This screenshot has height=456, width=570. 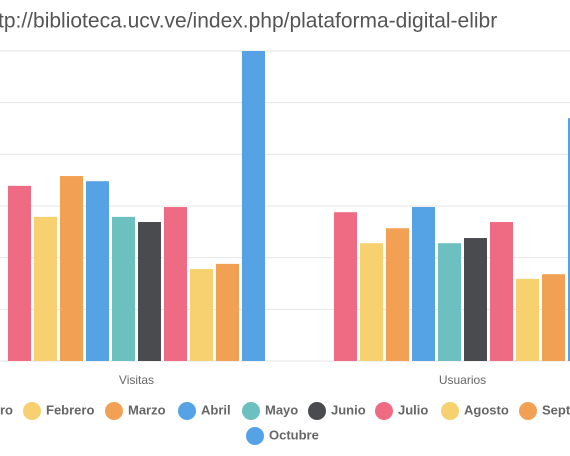 What do you see at coordinates (281, 409) in the screenshot?
I see `legend-label: Mayo` at bounding box center [281, 409].